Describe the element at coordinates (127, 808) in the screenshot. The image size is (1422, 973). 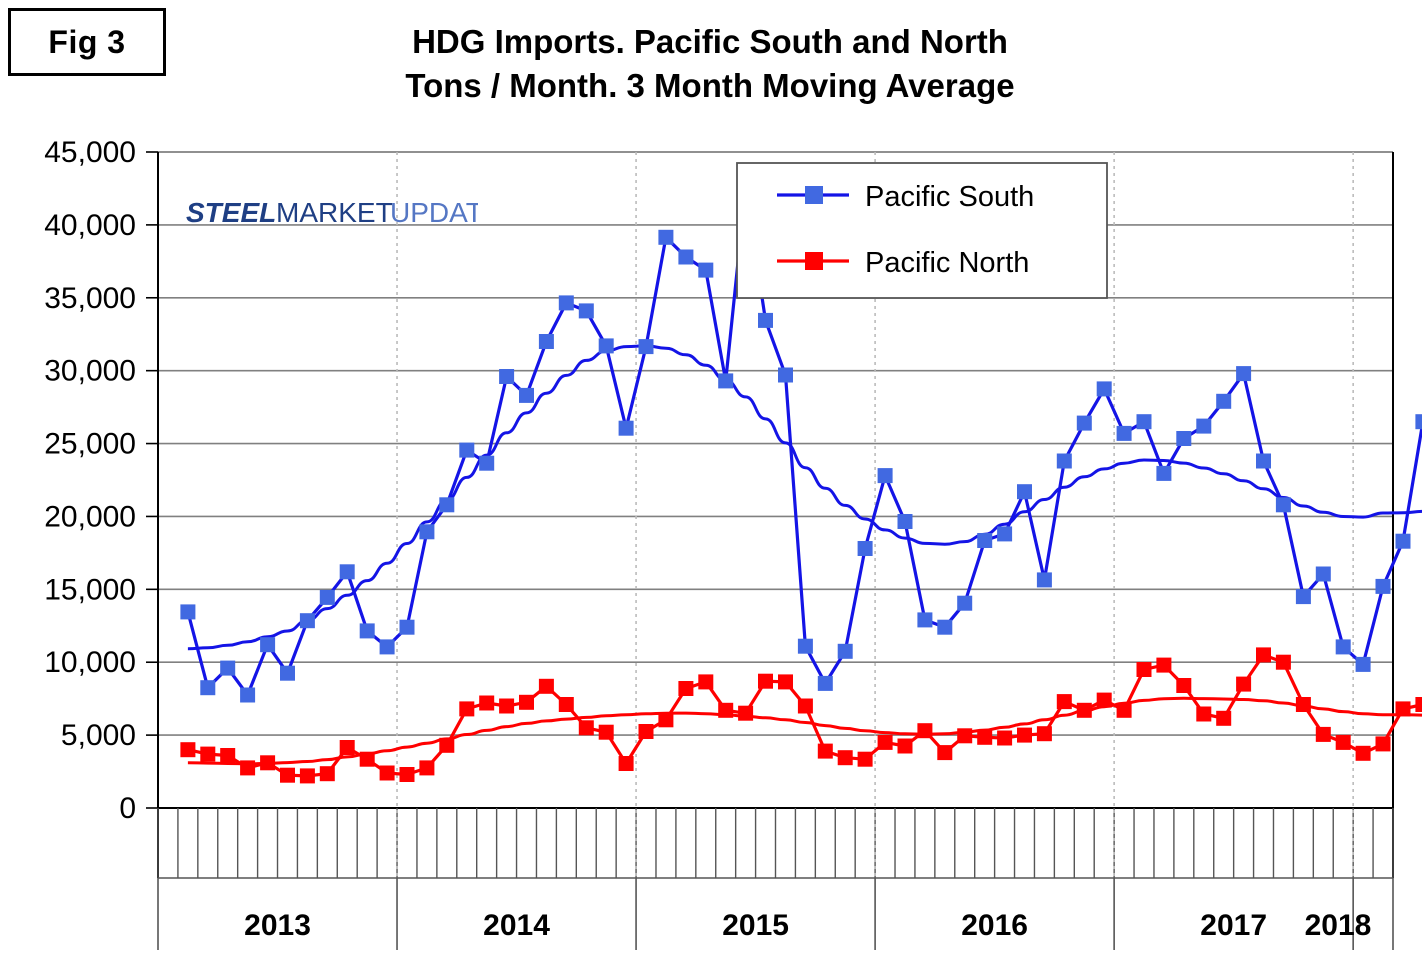
I see `y-axis-tick-label: 0` at that location.